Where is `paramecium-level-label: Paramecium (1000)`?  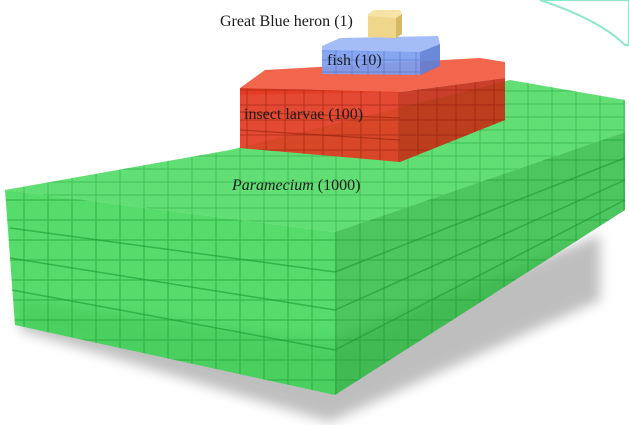
paramecium-level-label: Paramecium (1000) is located at coordinates (295, 185).